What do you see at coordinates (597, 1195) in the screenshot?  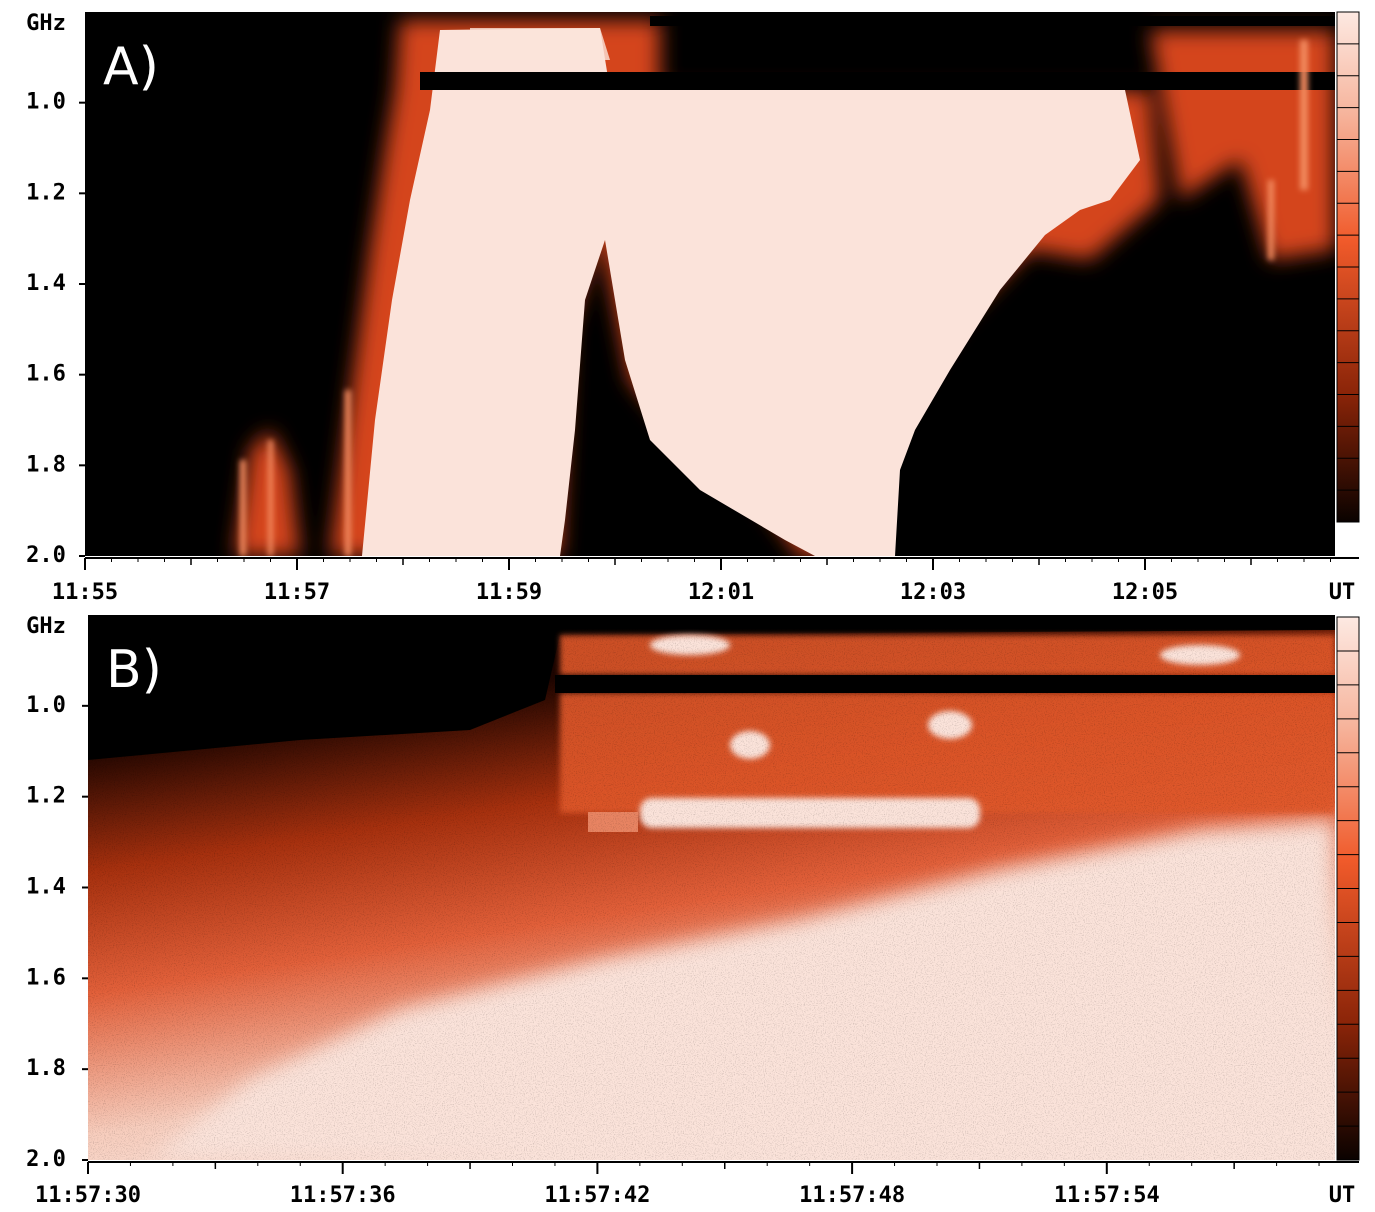 I see `x-tick-label: 11:57:42` at bounding box center [597, 1195].